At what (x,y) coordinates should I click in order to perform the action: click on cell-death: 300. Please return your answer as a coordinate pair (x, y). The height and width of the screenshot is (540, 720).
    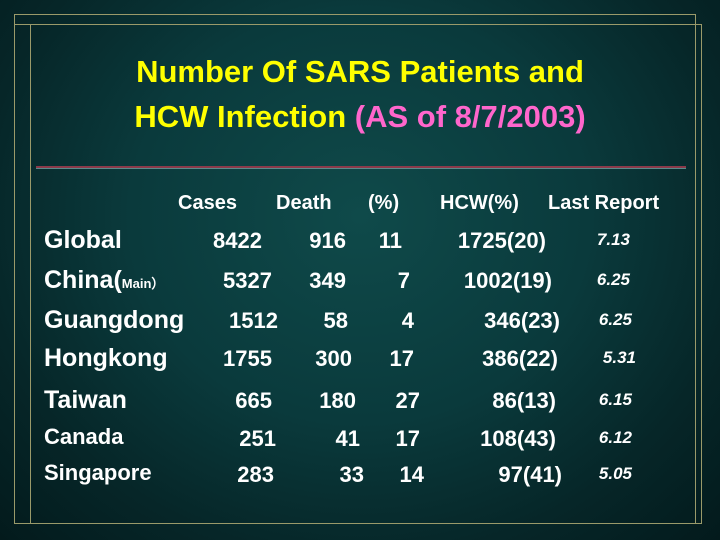
    Looking at the image, I should click on (333, 358).